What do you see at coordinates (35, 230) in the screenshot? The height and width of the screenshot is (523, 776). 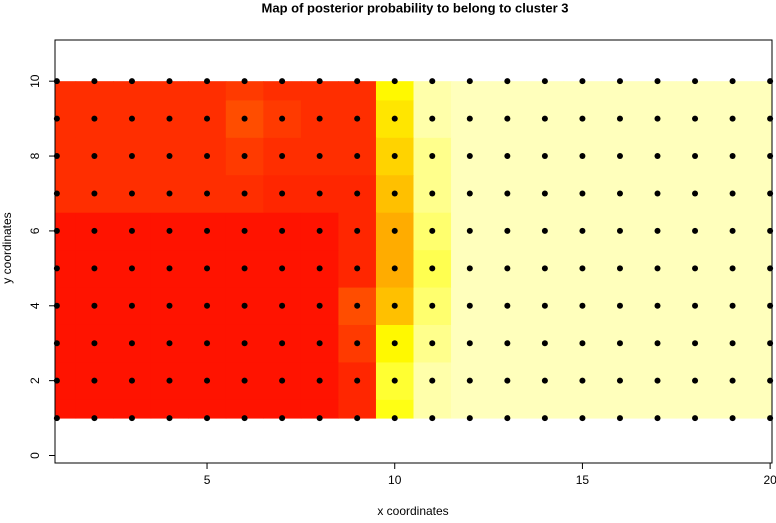 I see `y-tick-label: 6` at bounding box center [35, 230].